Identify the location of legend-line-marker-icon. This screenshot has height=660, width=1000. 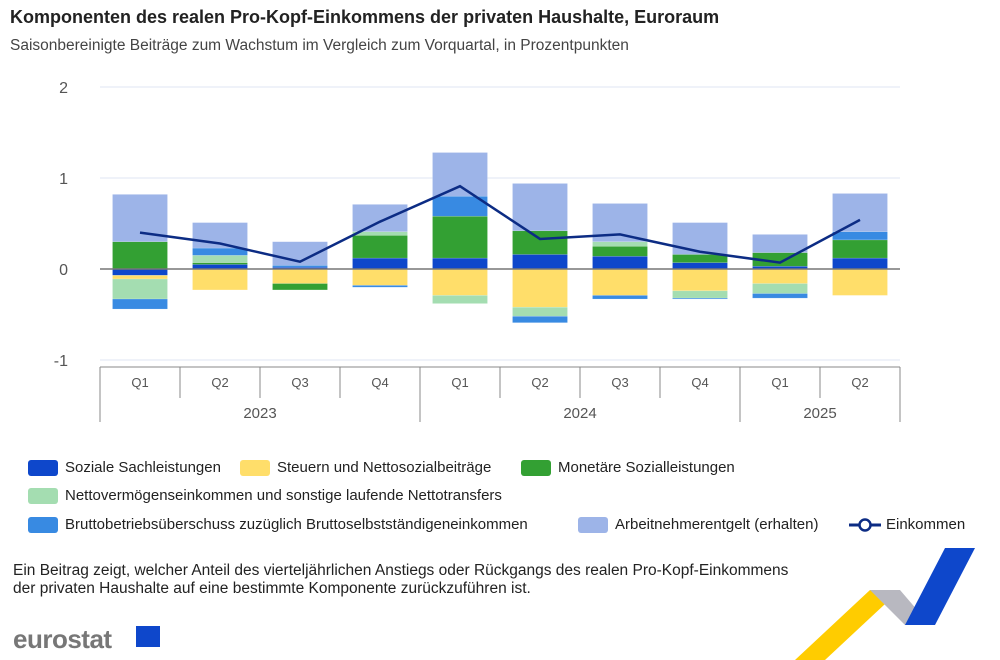
(865, 524).